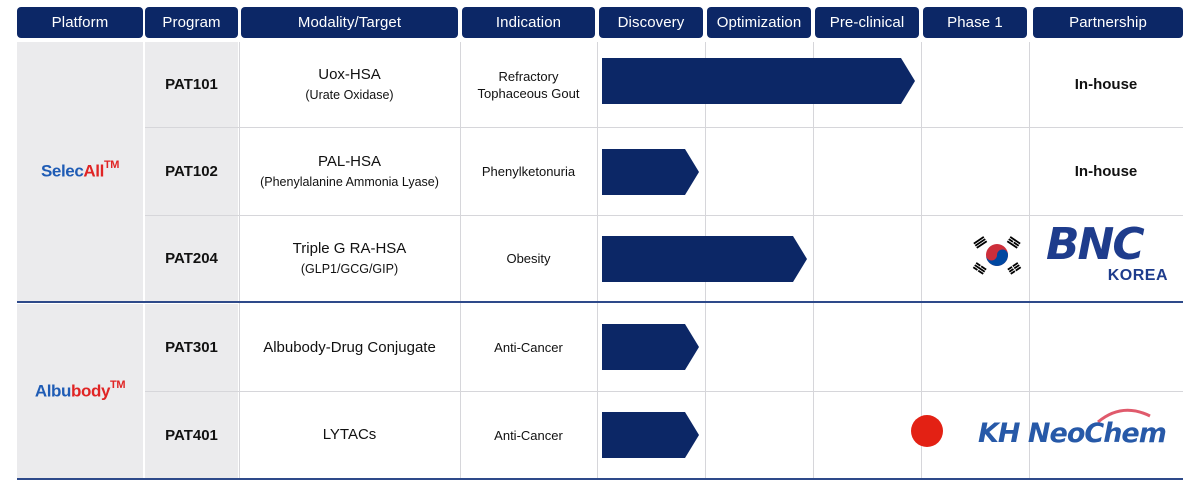  What do you see at coordinates (80, 22) in the screenshot?
I see `header-platform: Platform` at bounding box center [80, 22].